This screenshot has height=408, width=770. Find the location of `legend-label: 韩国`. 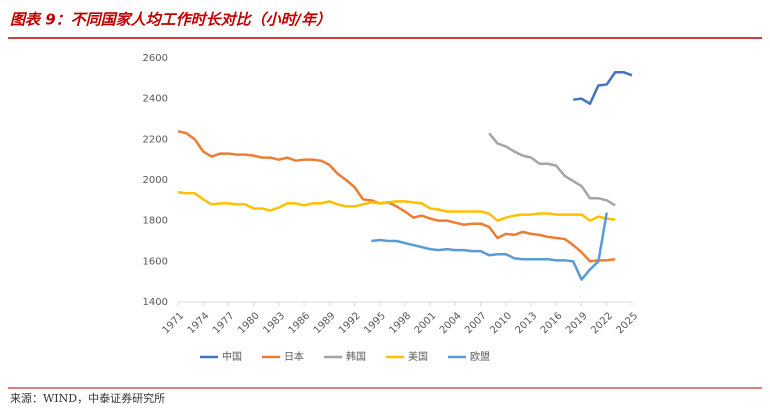

legend-label: 韩国 is located at coordinates (356, 356).